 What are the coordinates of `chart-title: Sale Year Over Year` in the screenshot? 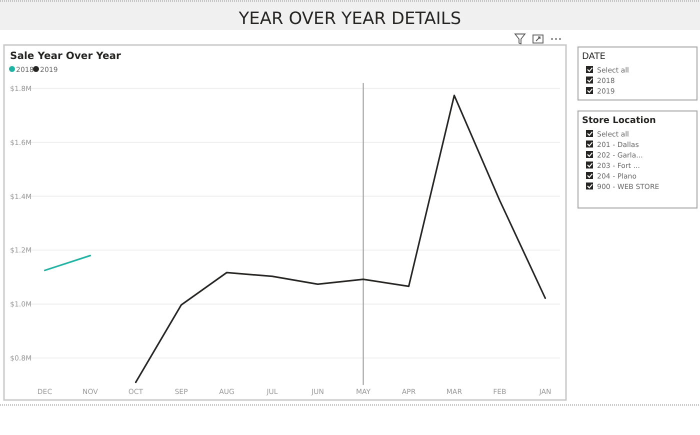 It's located at (65, 56).